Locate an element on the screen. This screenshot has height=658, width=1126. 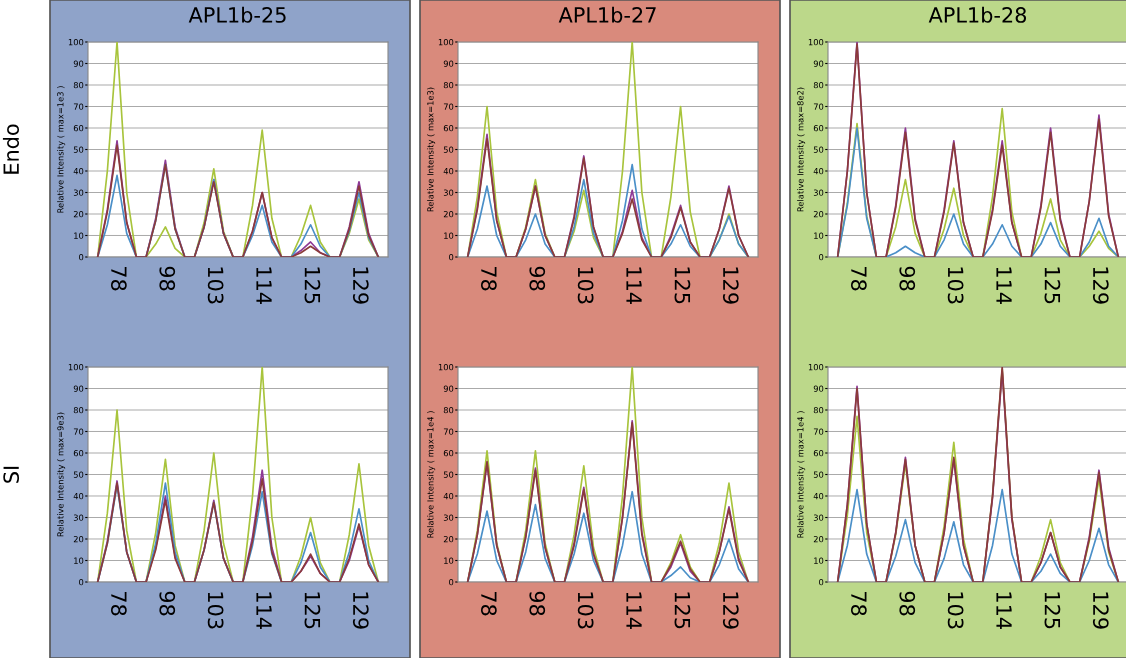
y-axis-title: Relative Intensity ( max=8e2) is located at coordinates (801, 149).